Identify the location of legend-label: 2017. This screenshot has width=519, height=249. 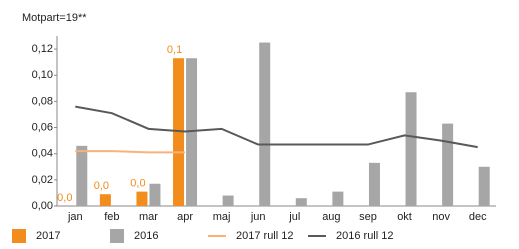
(48, 236).